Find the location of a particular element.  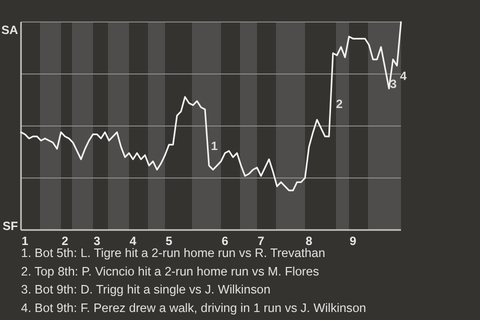

text: 1. Bot 5th: L. Tigre hit a 2-run home run vs R. Trevathan is located at coordinates (173, 253).